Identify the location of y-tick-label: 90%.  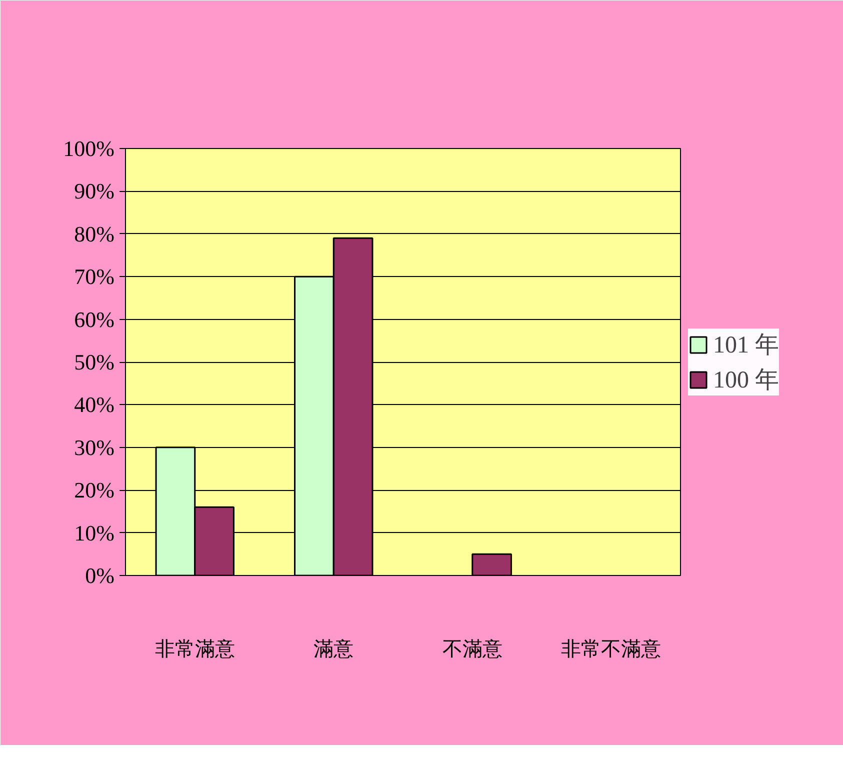
(94, 191).